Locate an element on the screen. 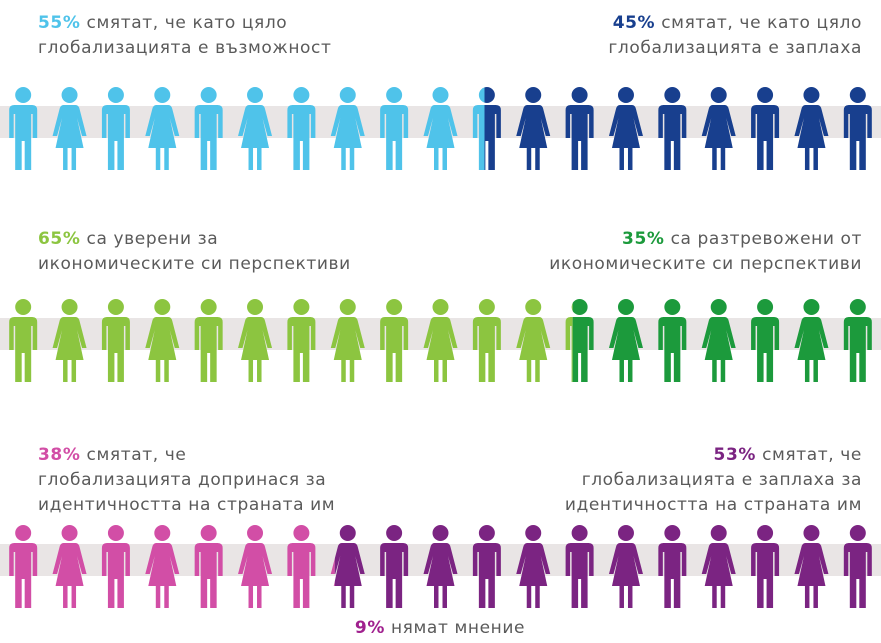 This screenshot has height=643, width=881. caption-line: 35% са разтревожени от is located at coordinates (742, 239).